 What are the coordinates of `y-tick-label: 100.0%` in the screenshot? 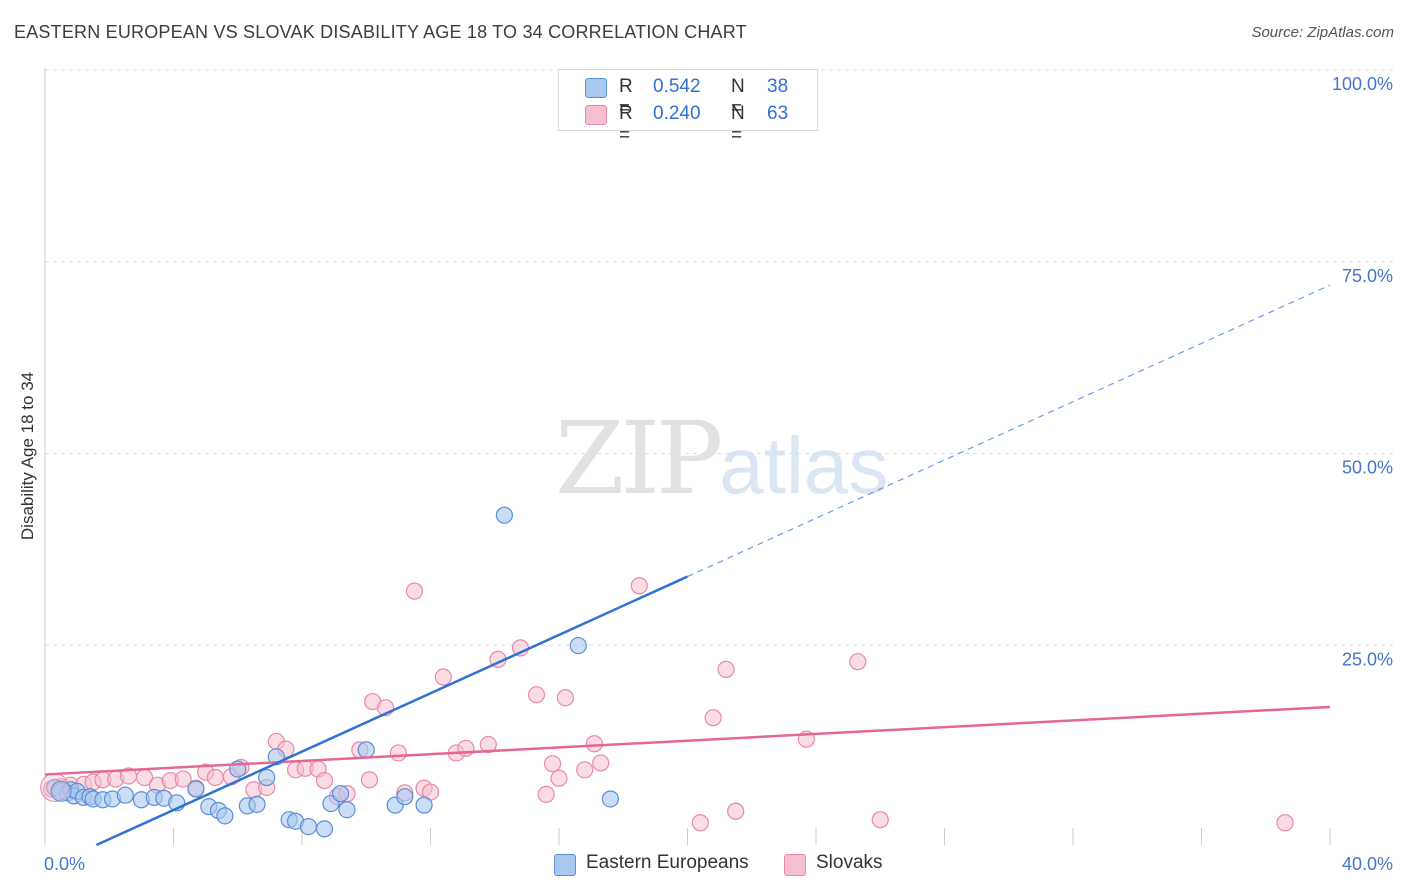 It's located at (1362, 84).